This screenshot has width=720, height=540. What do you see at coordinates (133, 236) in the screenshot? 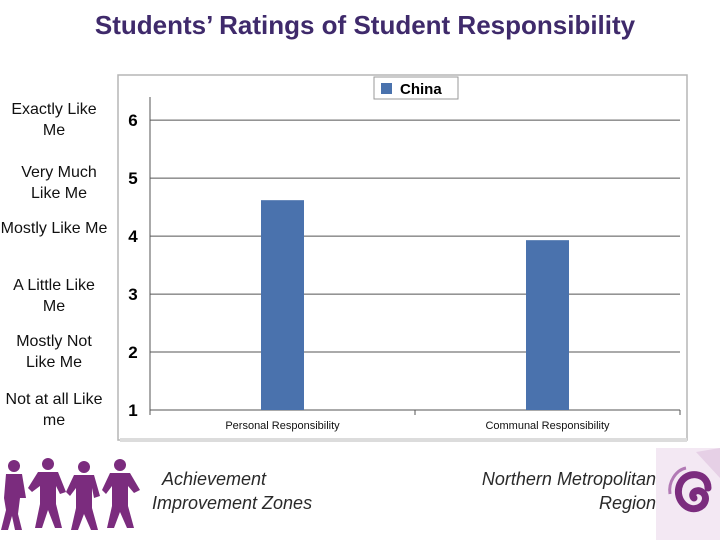
I see `y-tick-label-4: 4` at bounding box center [133, 236].